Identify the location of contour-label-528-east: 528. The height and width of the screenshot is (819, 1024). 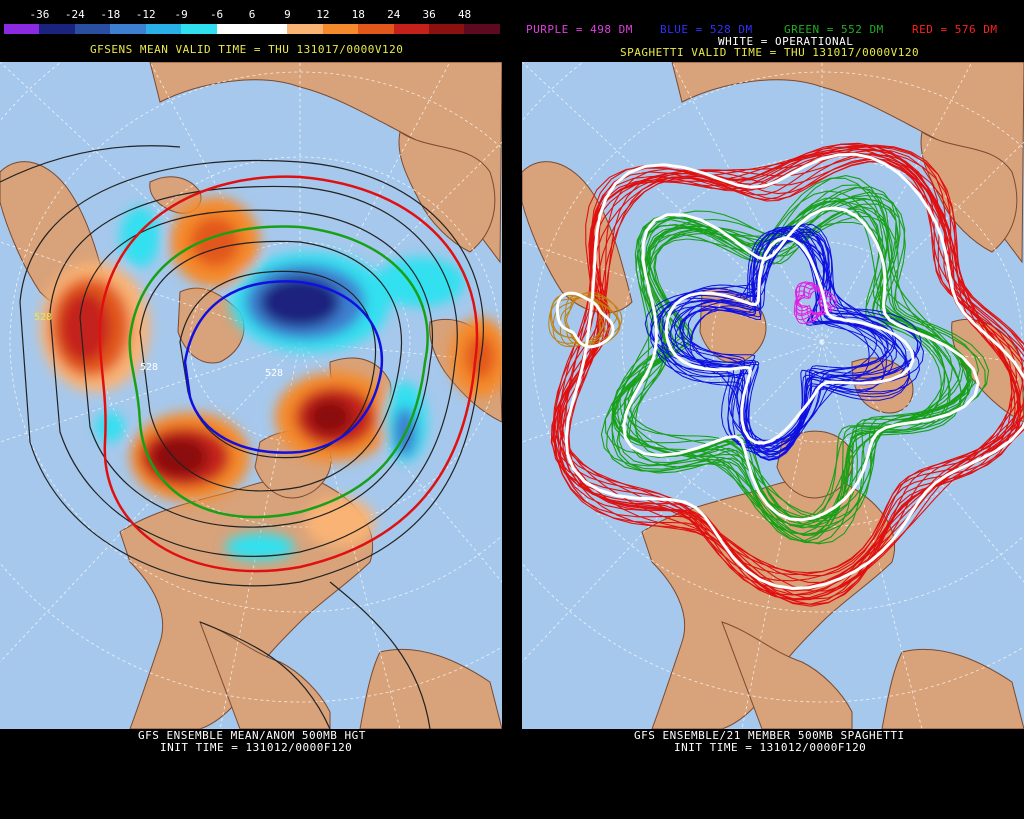
(274, 373).